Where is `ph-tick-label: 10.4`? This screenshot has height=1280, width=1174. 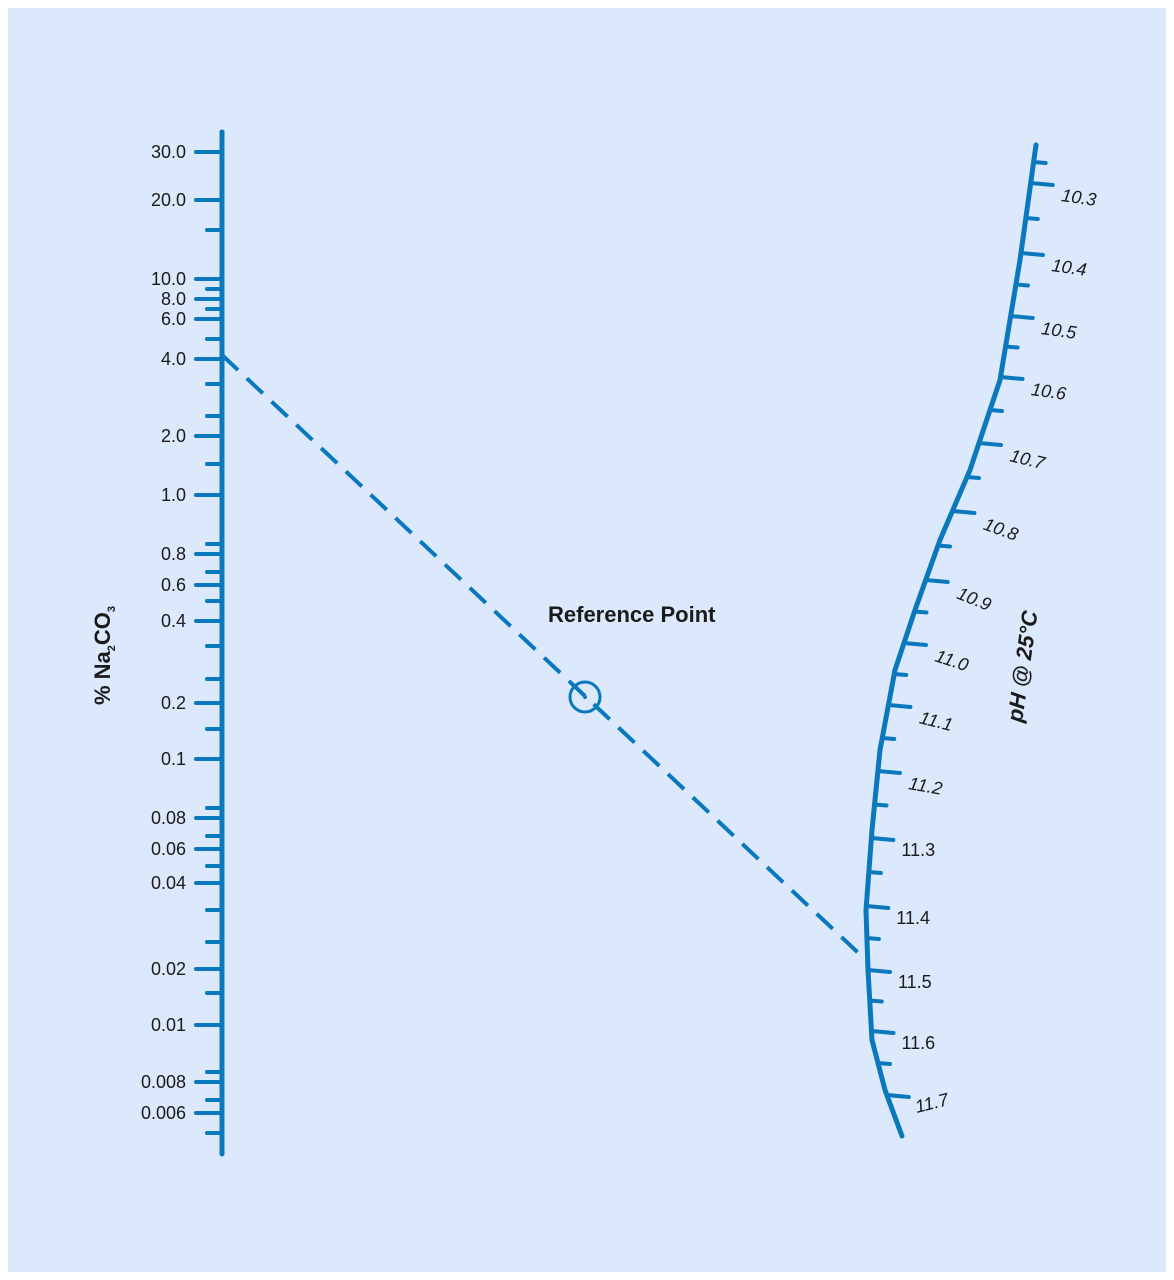
ph-tick-label: 10.4 is located at coordinates (1068, 267).